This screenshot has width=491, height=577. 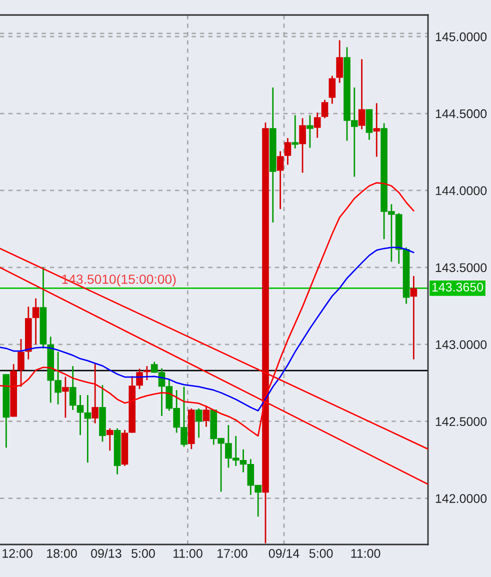 I want to click on y-tick-label: 144.0000, so click(x=461, y=191).